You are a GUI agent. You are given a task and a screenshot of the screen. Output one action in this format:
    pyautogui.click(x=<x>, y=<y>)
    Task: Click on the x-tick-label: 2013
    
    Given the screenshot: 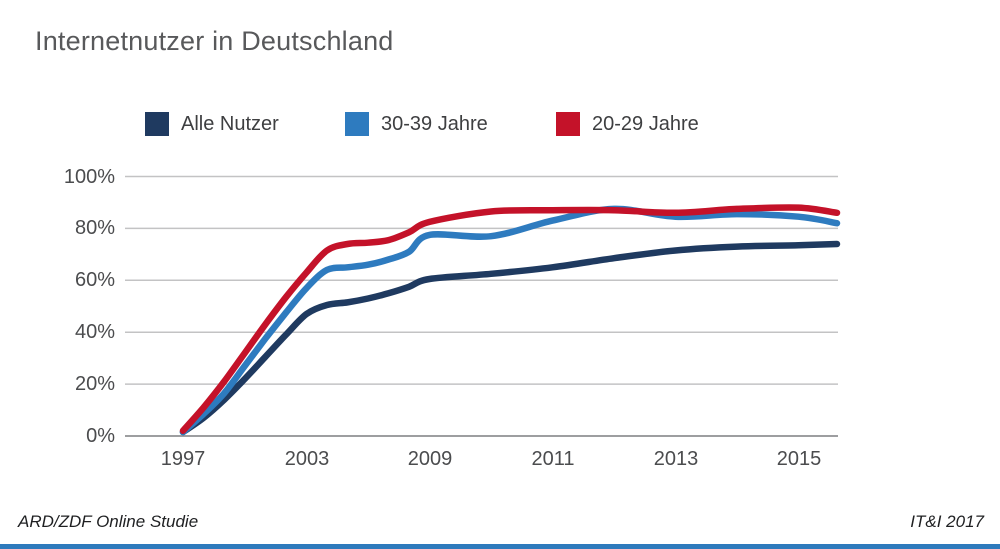 What is the action you would take?
    pyautogui.click(x=676, y=459)
    